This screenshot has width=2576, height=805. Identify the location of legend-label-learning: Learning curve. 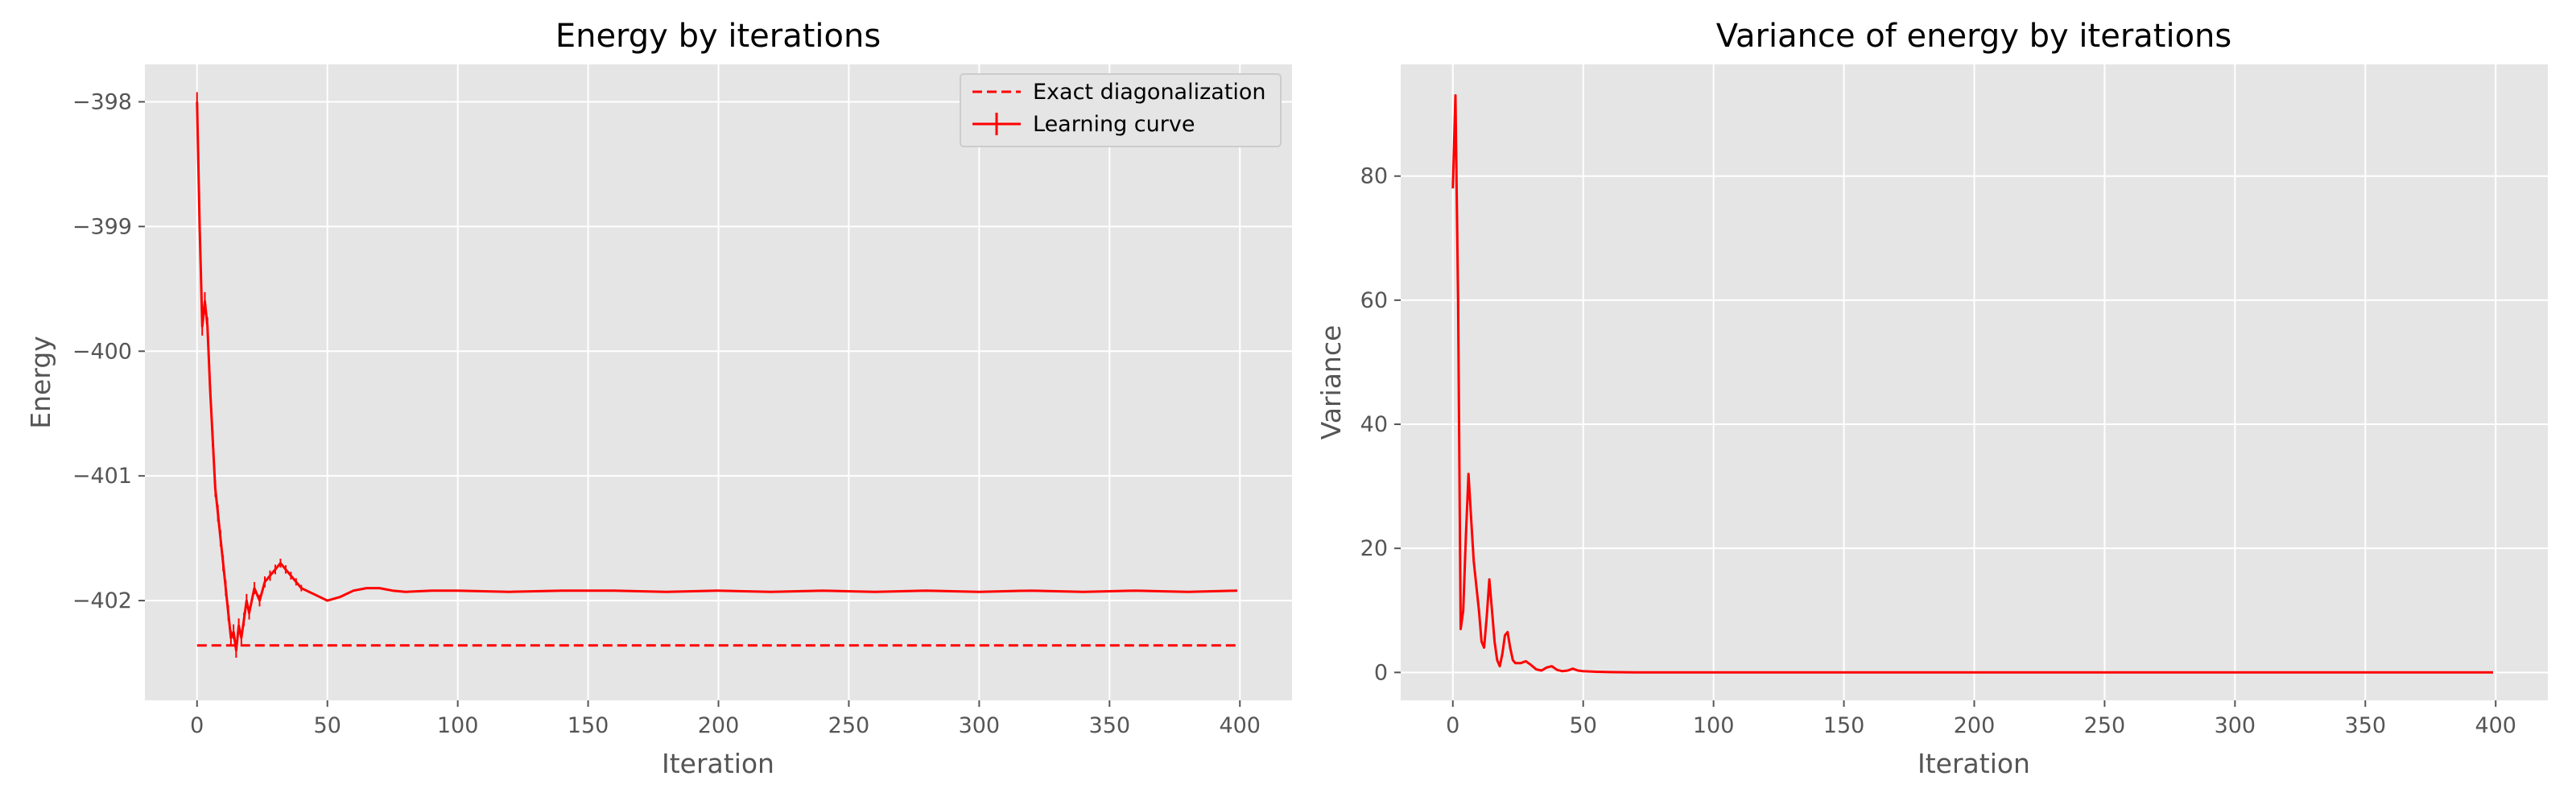
(1114, 124).